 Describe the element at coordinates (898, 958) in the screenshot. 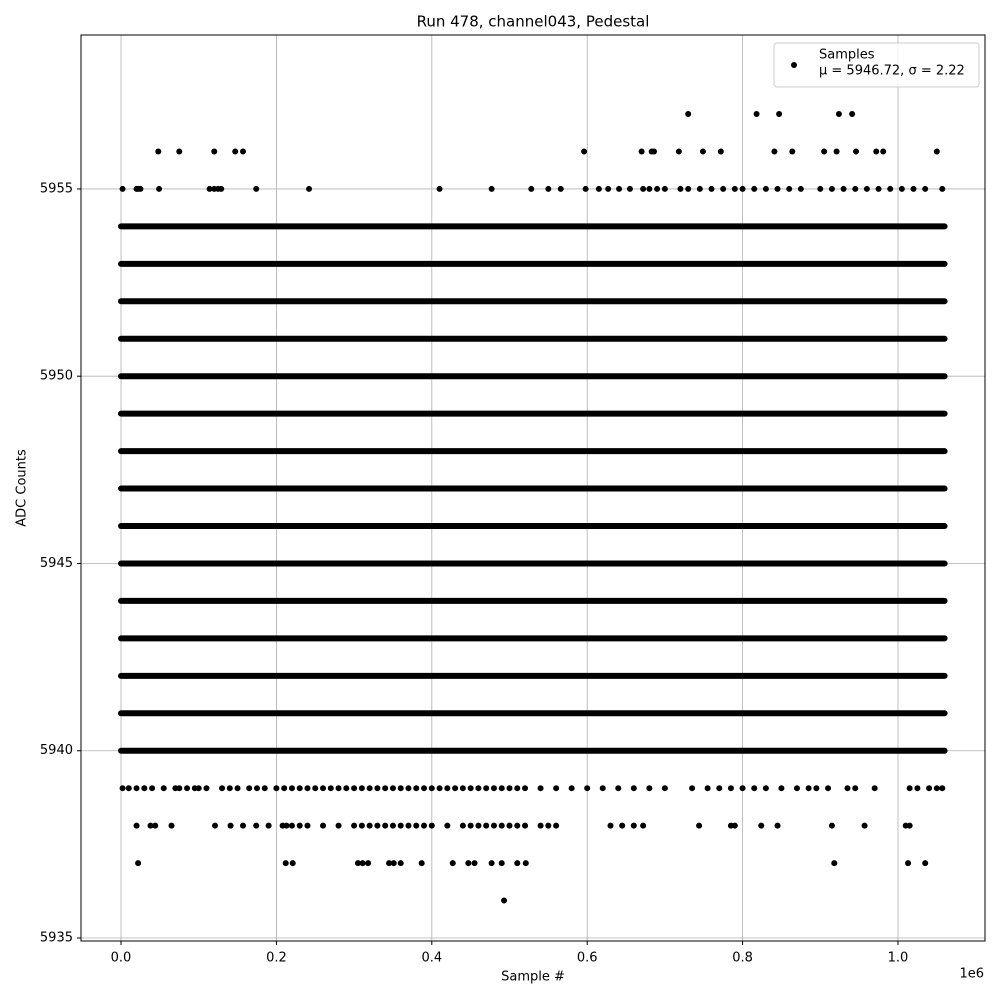

I see `x-tick-label: 1.0` at that location.